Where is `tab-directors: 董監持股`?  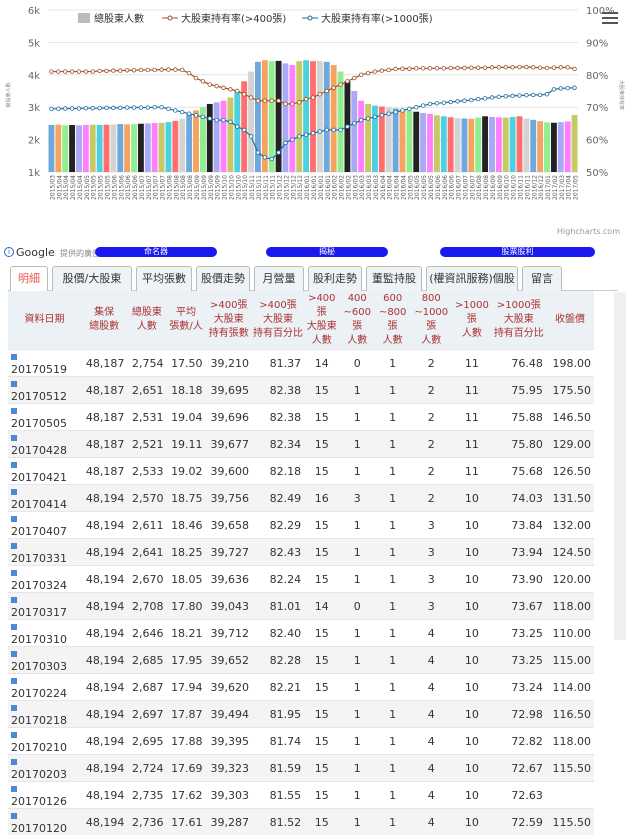 tab-directors: 董監持股 is located at coordinates (394, 278).